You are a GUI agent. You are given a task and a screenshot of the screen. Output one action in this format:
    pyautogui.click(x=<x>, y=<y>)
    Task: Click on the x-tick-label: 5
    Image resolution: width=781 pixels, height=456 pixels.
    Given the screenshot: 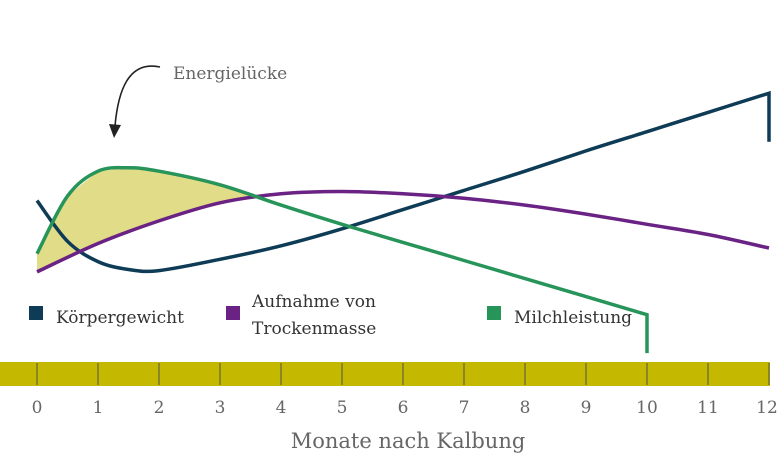 What is the action you would take?
    pyautogui.click(x=342, y=408)
    